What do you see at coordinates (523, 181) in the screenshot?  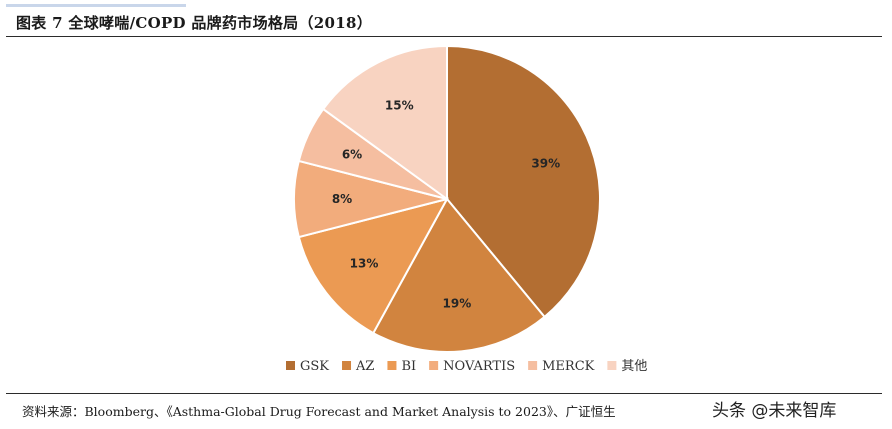 I see `pie-slice-gsk` at bounding box center [523, 181].